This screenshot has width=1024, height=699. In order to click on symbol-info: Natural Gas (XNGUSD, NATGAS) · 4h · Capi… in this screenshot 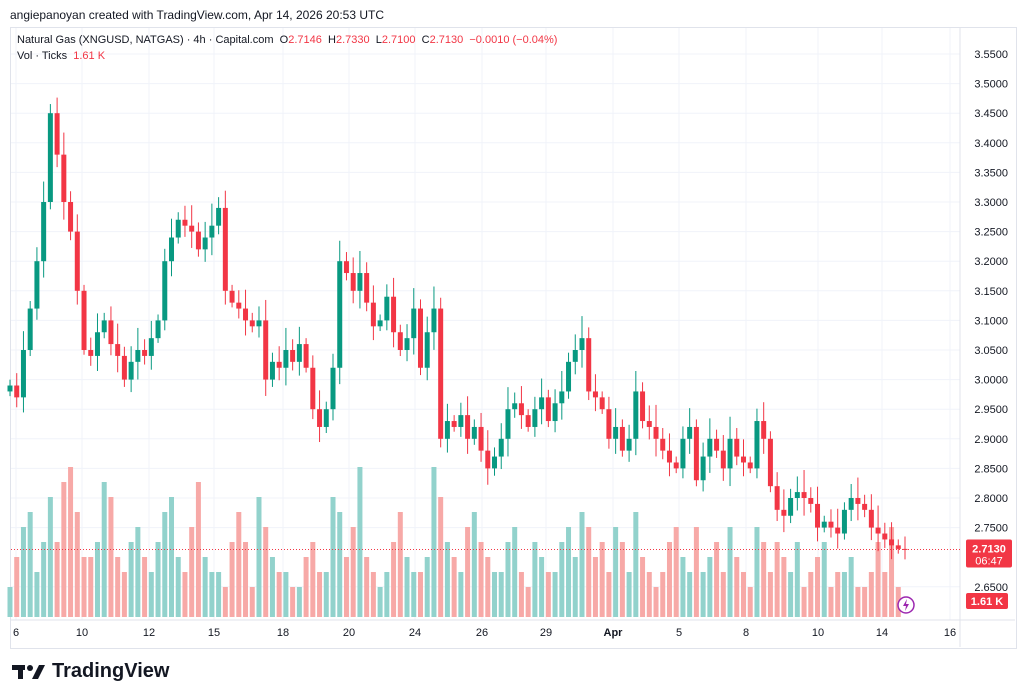, I will do `click(145, 40)`.